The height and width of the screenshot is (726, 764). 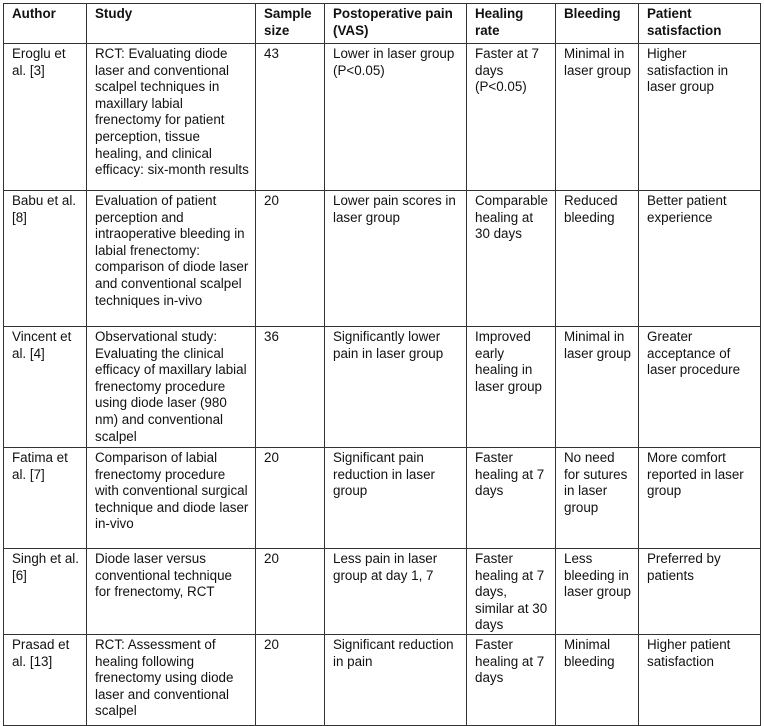 I want to click on cell-patient-satisfaction: Greater acceptance of laser procedure, so click(x=699, y=387).